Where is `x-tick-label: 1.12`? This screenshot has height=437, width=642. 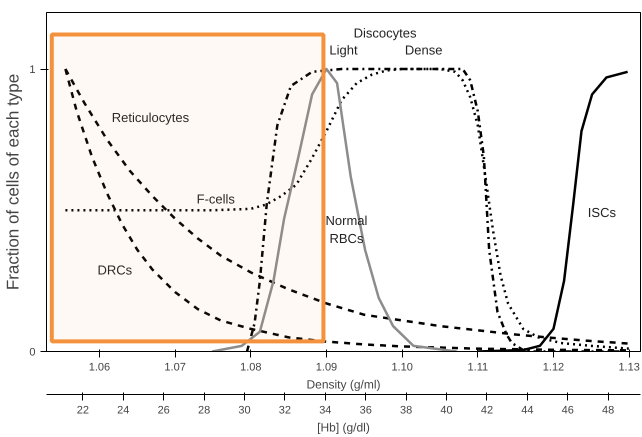
x-tick-label: 1.12 is located at coordinates (553, 368).